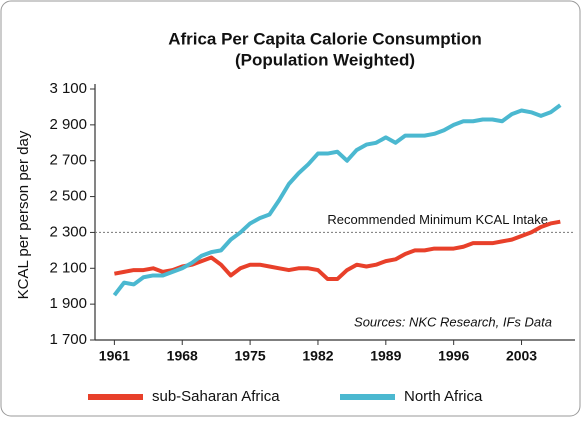 This screenshot has height=422, width=581. Describe the element at coordinates (182, 356) in the screenshot. I see `x-tick-label: 1968` at that location.